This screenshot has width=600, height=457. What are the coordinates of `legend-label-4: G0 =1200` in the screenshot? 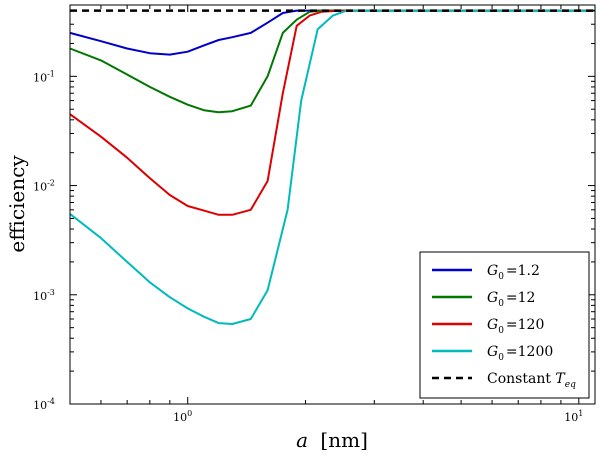 It's located at (520, 353).